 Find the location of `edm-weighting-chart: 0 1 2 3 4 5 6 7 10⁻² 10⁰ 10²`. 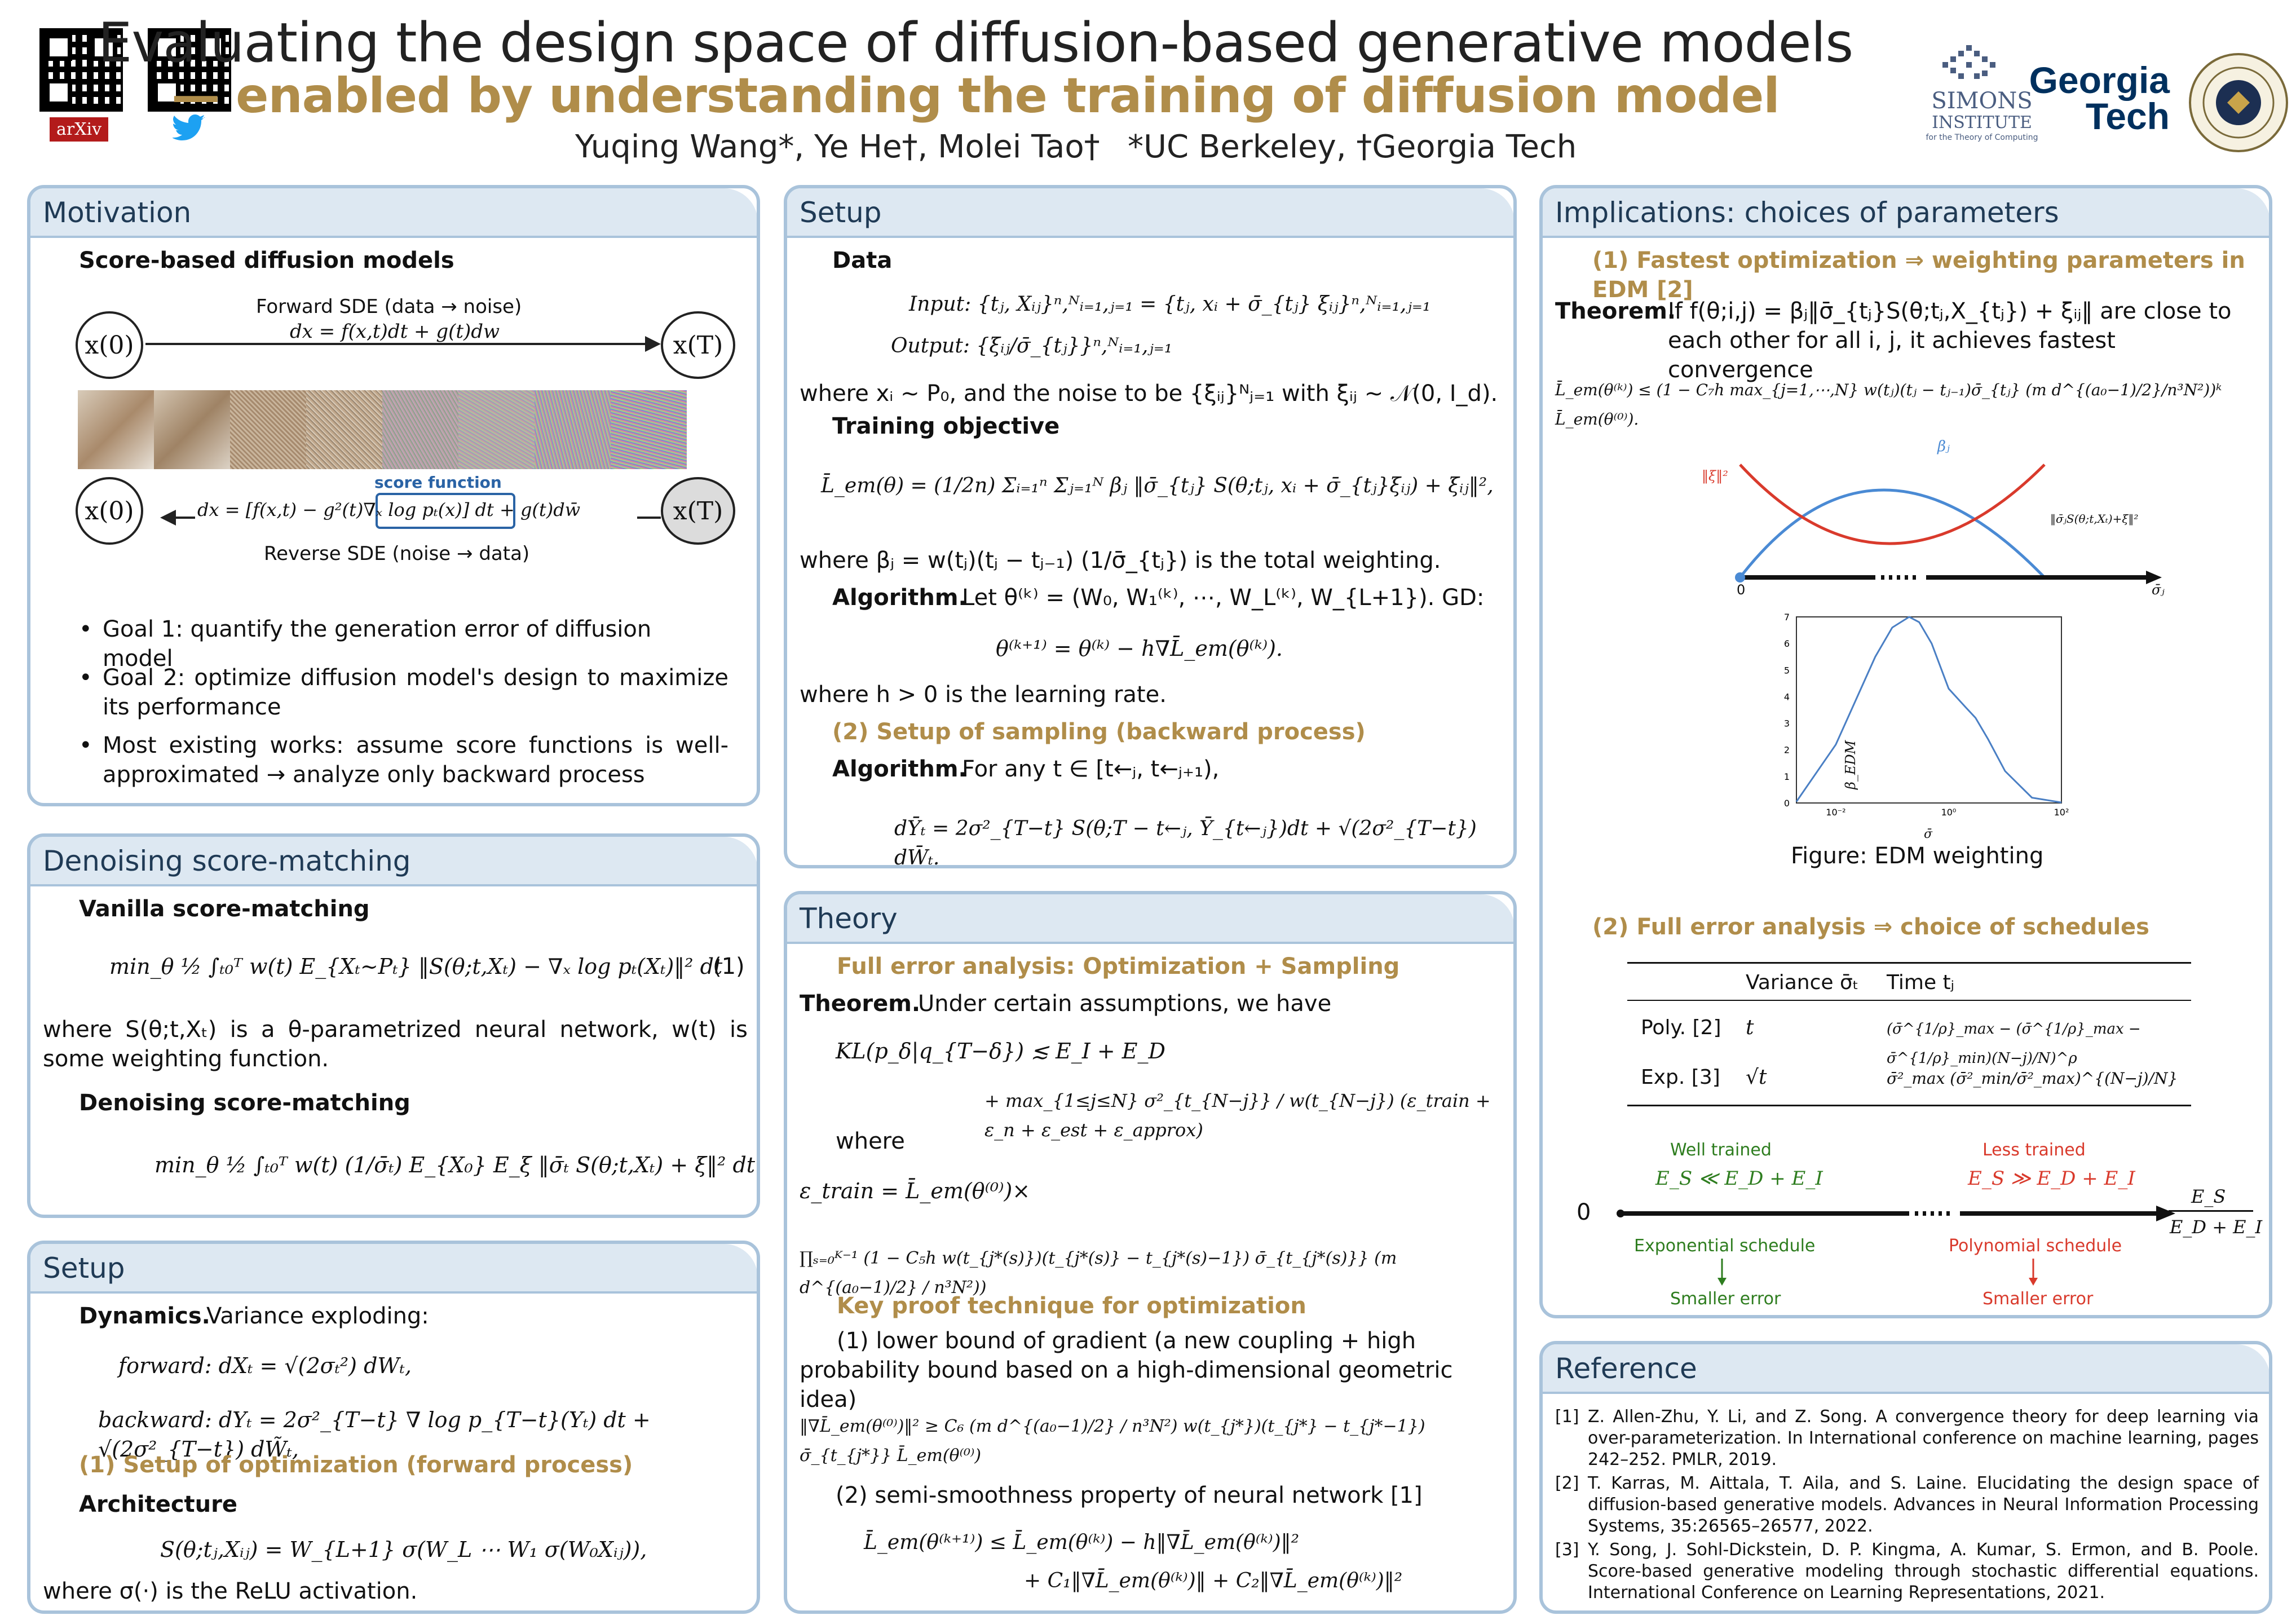

edm-weighting-chart: 0 1 2 3 4 5 6 7 10⁻² 10⁰ 10² is located at coordinates (1927, 715).